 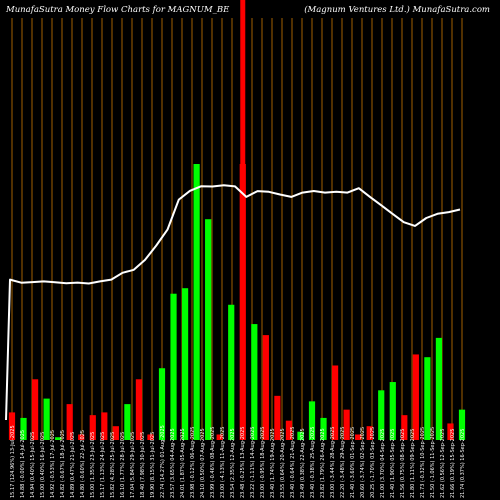 I want to click on x-tick-label: 21.56 (0.75%) 08-Sep-2025, so click(x=403, y=463).